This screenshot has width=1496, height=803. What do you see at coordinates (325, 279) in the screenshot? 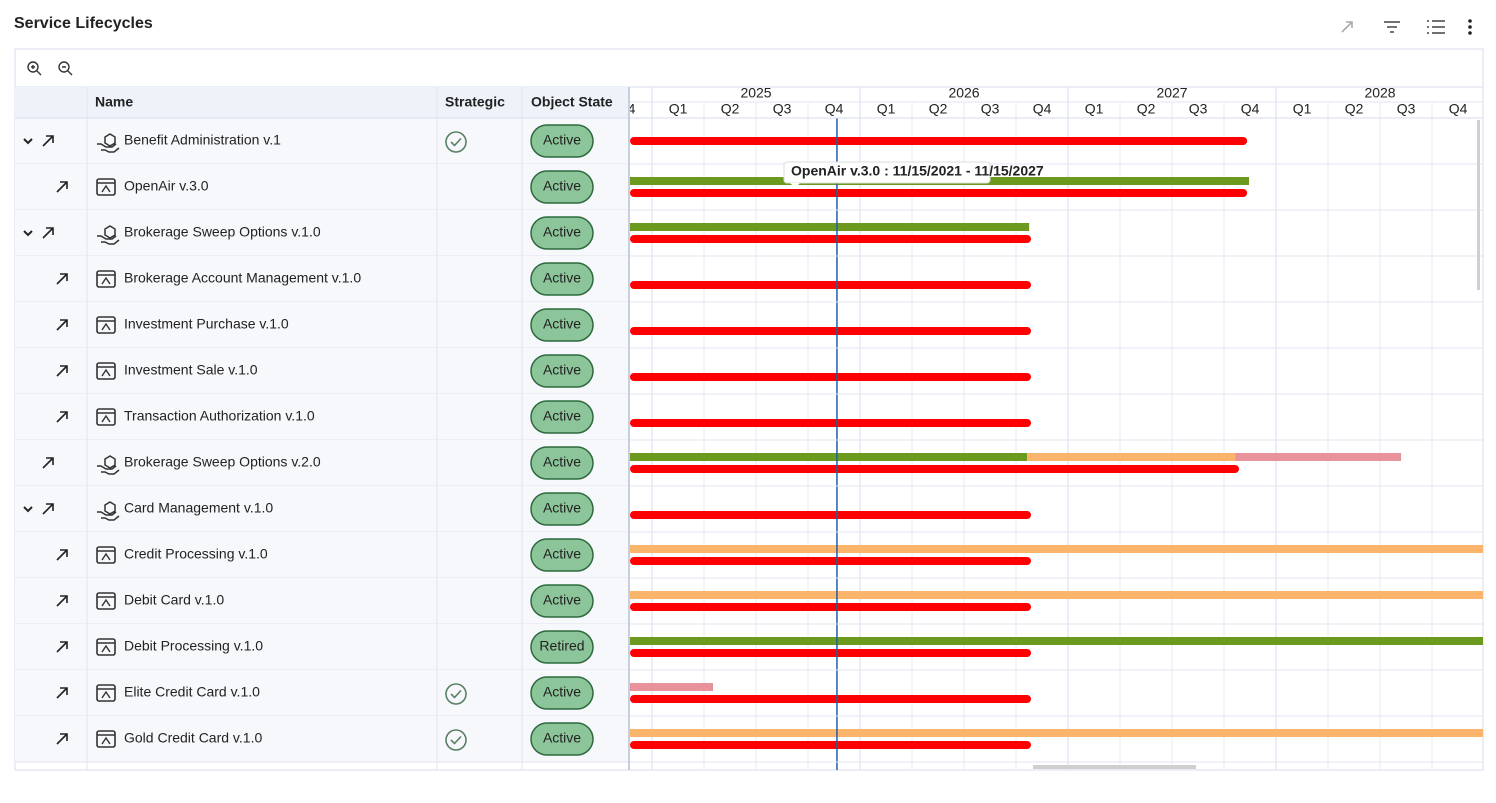
I see `table-row: Brokerage Account Management v.1.0 Active` at bounding box center [325, 279].